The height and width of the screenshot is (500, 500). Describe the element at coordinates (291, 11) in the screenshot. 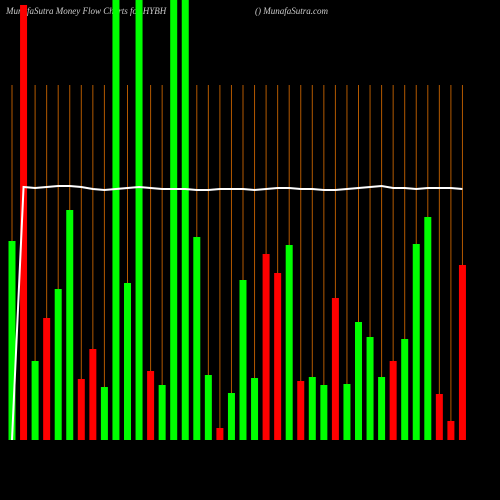

I see `chart-subtitle: () MunafaSutra.com` at that location.